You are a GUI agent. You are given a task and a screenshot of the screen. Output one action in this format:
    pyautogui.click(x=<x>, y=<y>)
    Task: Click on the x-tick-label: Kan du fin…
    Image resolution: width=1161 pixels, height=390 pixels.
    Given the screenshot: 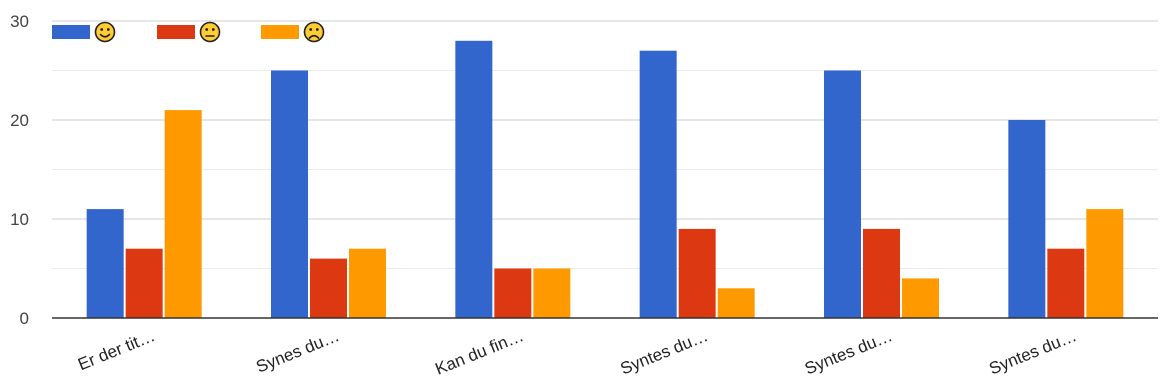 What is the action you would take?
    pyautogui.click(x=479, y=352)
    